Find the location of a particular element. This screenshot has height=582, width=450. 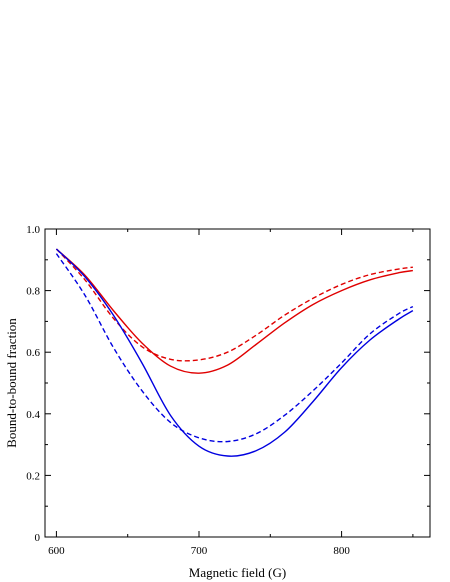

y-tick-label: 0.6 is located at coordinates (33, 353).